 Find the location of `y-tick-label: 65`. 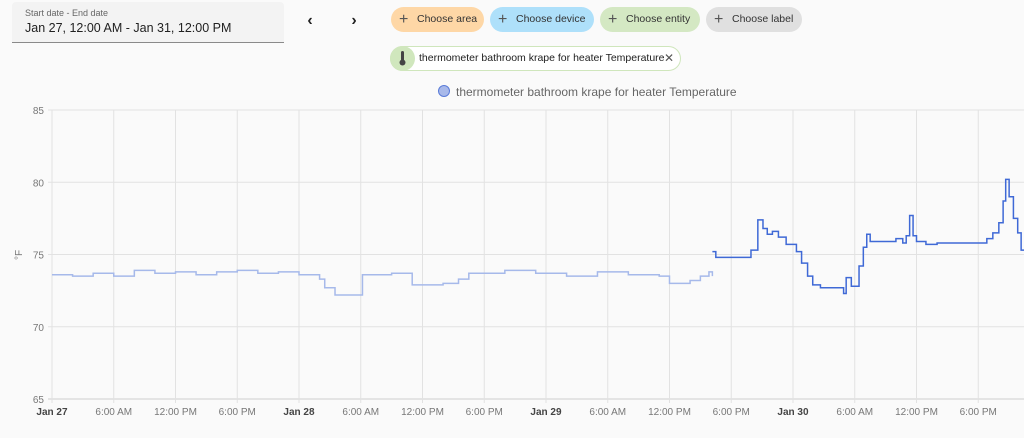

y-tick-label: 65 is located at coordinates (39, 400).